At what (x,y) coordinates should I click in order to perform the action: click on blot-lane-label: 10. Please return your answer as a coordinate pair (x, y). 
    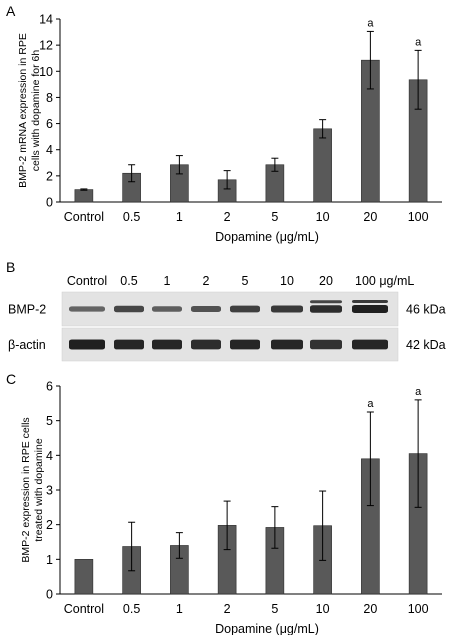
    Looking at the image, I should click on (287, 281).